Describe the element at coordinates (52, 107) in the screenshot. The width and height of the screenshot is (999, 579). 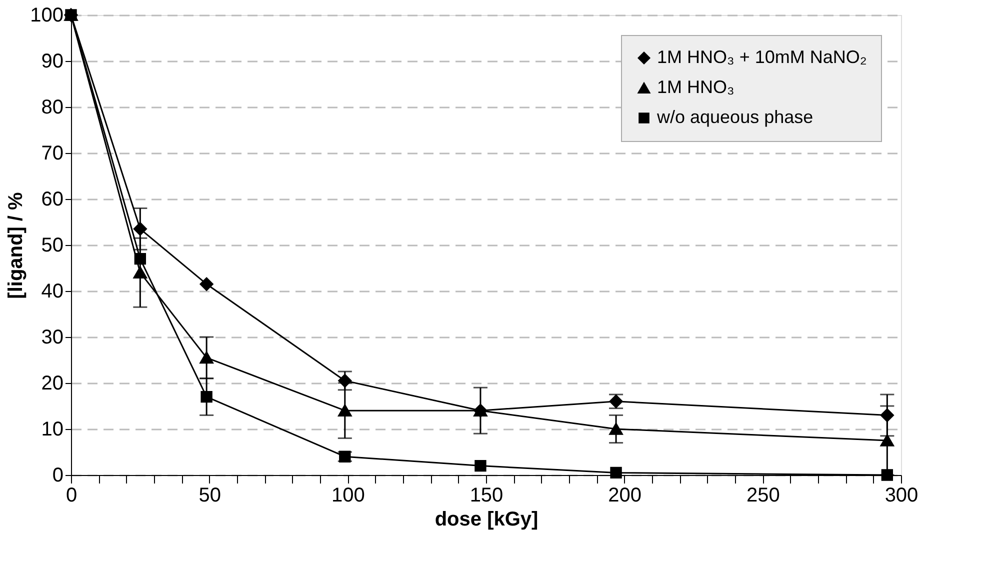
I see `y-tick-label: 80` at that location.